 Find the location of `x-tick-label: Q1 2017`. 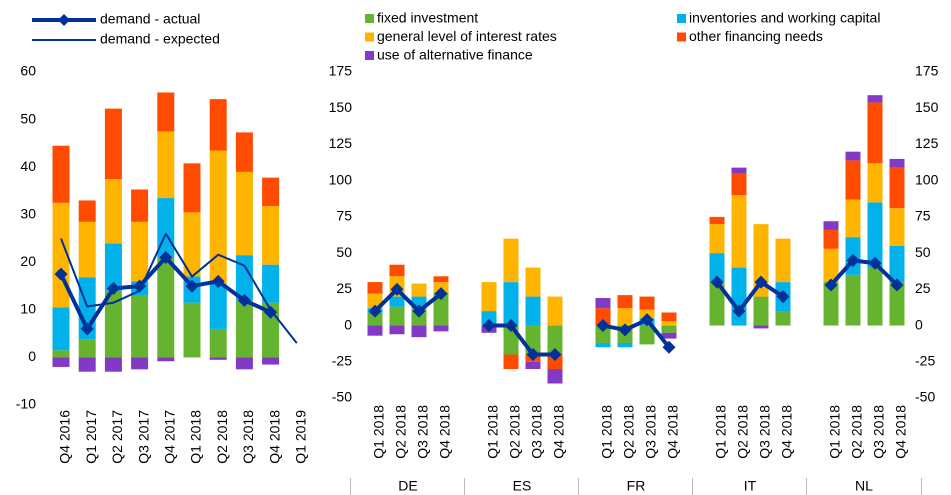

x-tick-label: Q1 2017 is located at coordinates (91, 437).